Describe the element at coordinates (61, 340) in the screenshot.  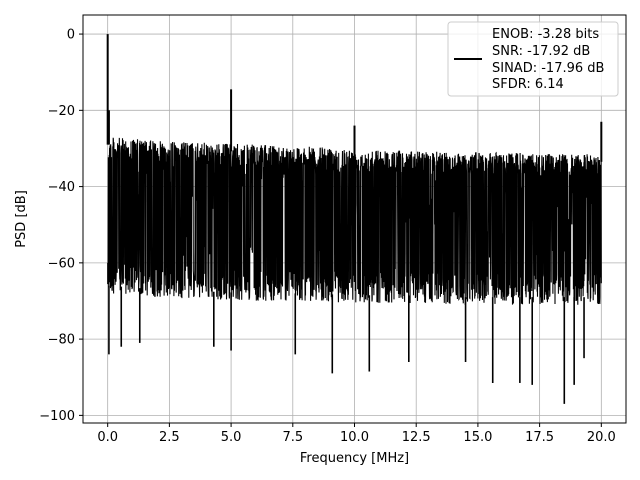
I see `y-tick-label: −80` at that location.